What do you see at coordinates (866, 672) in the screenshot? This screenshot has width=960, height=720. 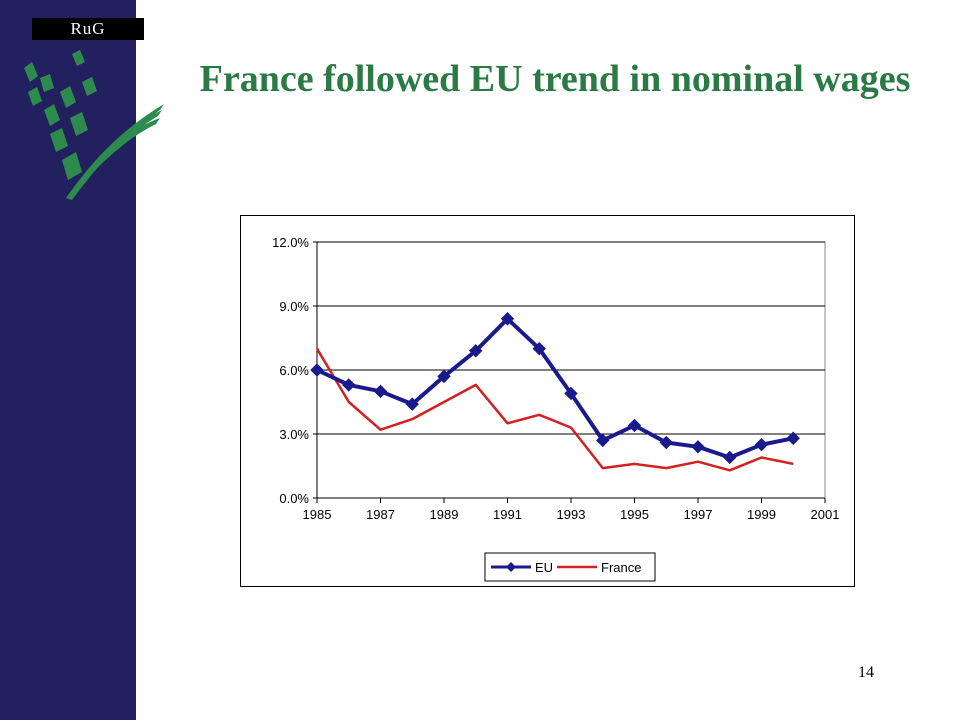 I see `page-number: 14` at bounding box center [866, 672].